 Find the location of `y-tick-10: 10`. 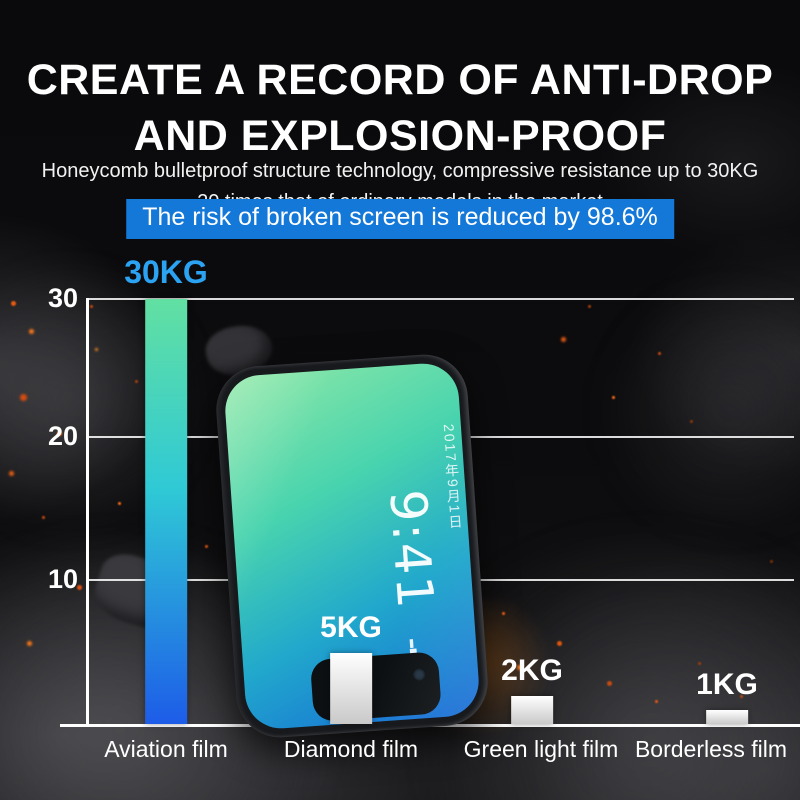

y-tick-10: 10 is located at coordinates (62, 579).